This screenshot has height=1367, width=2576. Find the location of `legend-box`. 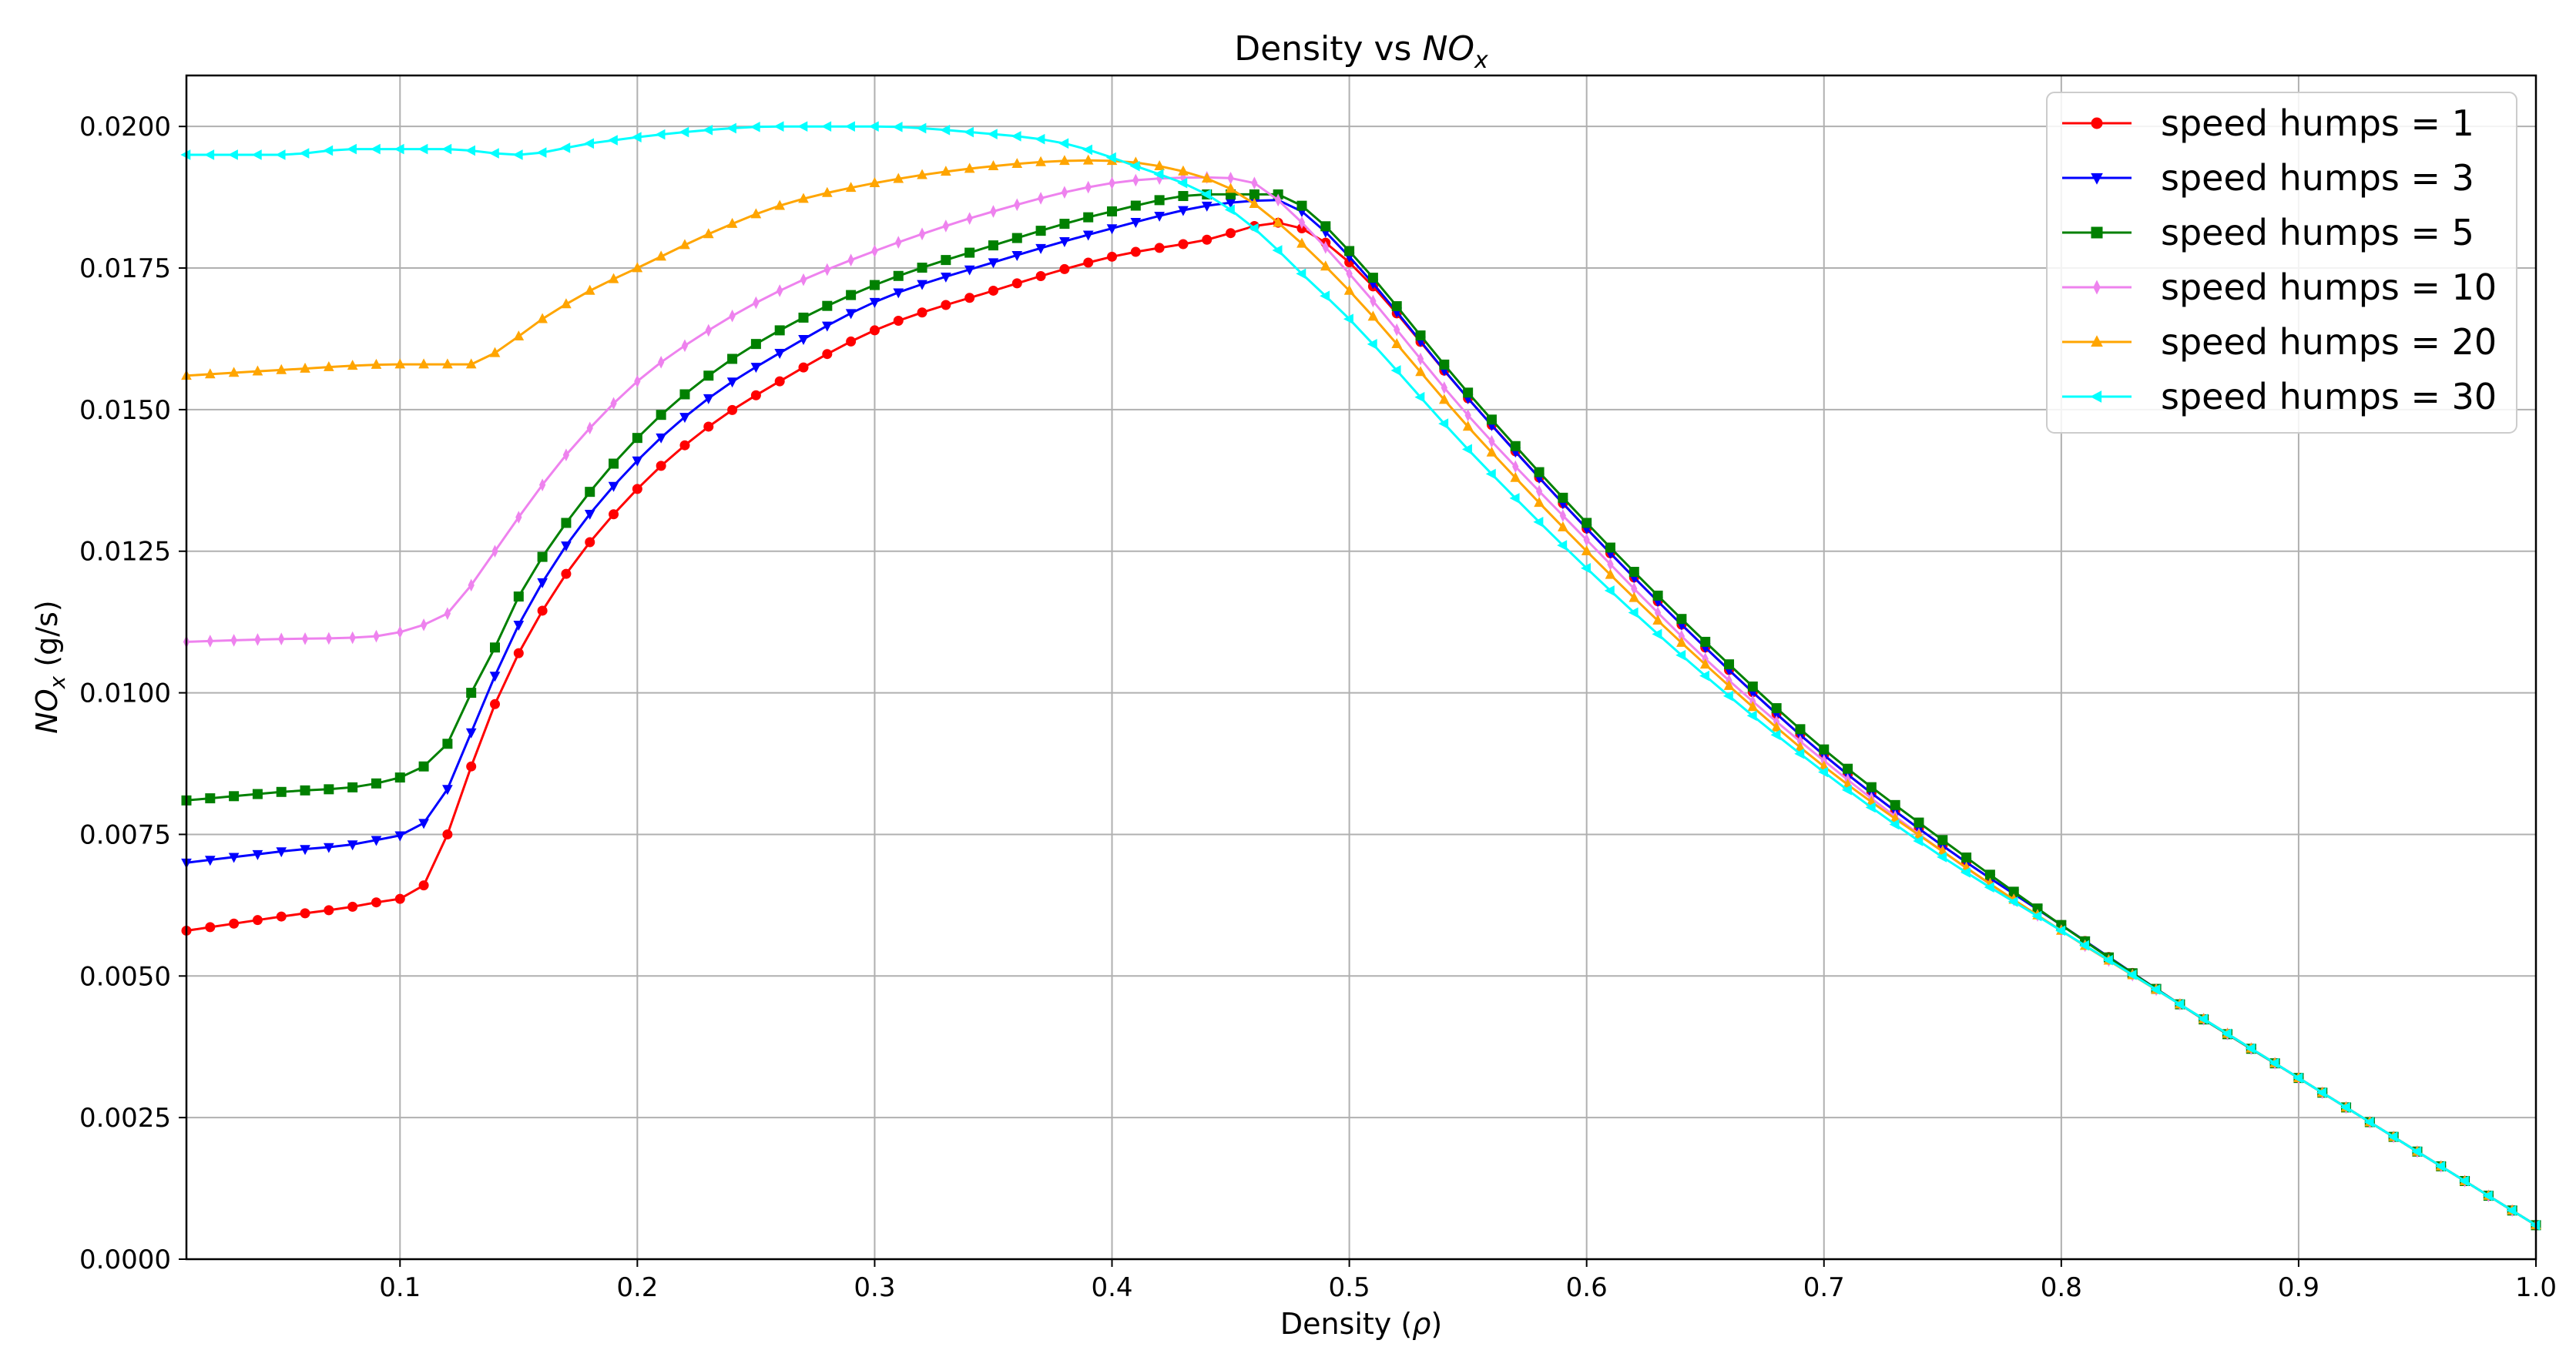

legend-box is located at coordinates (2281, 263).